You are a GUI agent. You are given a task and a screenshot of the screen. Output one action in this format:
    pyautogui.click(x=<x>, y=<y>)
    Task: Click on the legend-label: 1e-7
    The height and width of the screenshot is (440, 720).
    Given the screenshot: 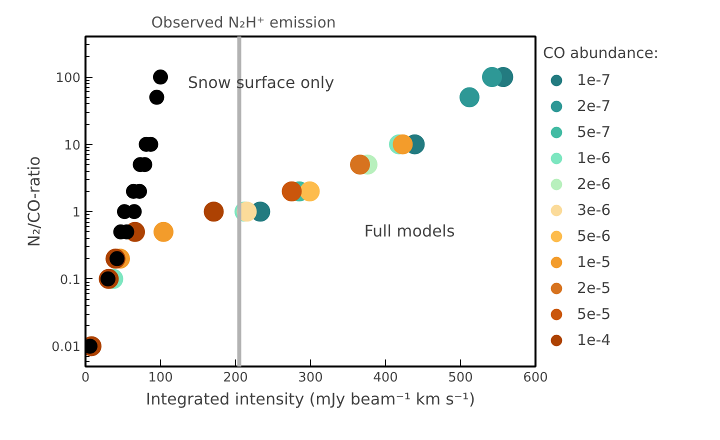 What is the action you would take?
    pyautogui.click(x=594, y=80)
    